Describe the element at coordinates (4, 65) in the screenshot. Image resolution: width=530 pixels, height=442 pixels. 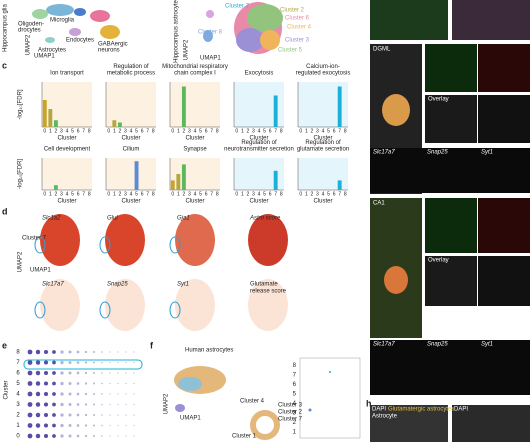
I see `panel-letter: c` at that location.